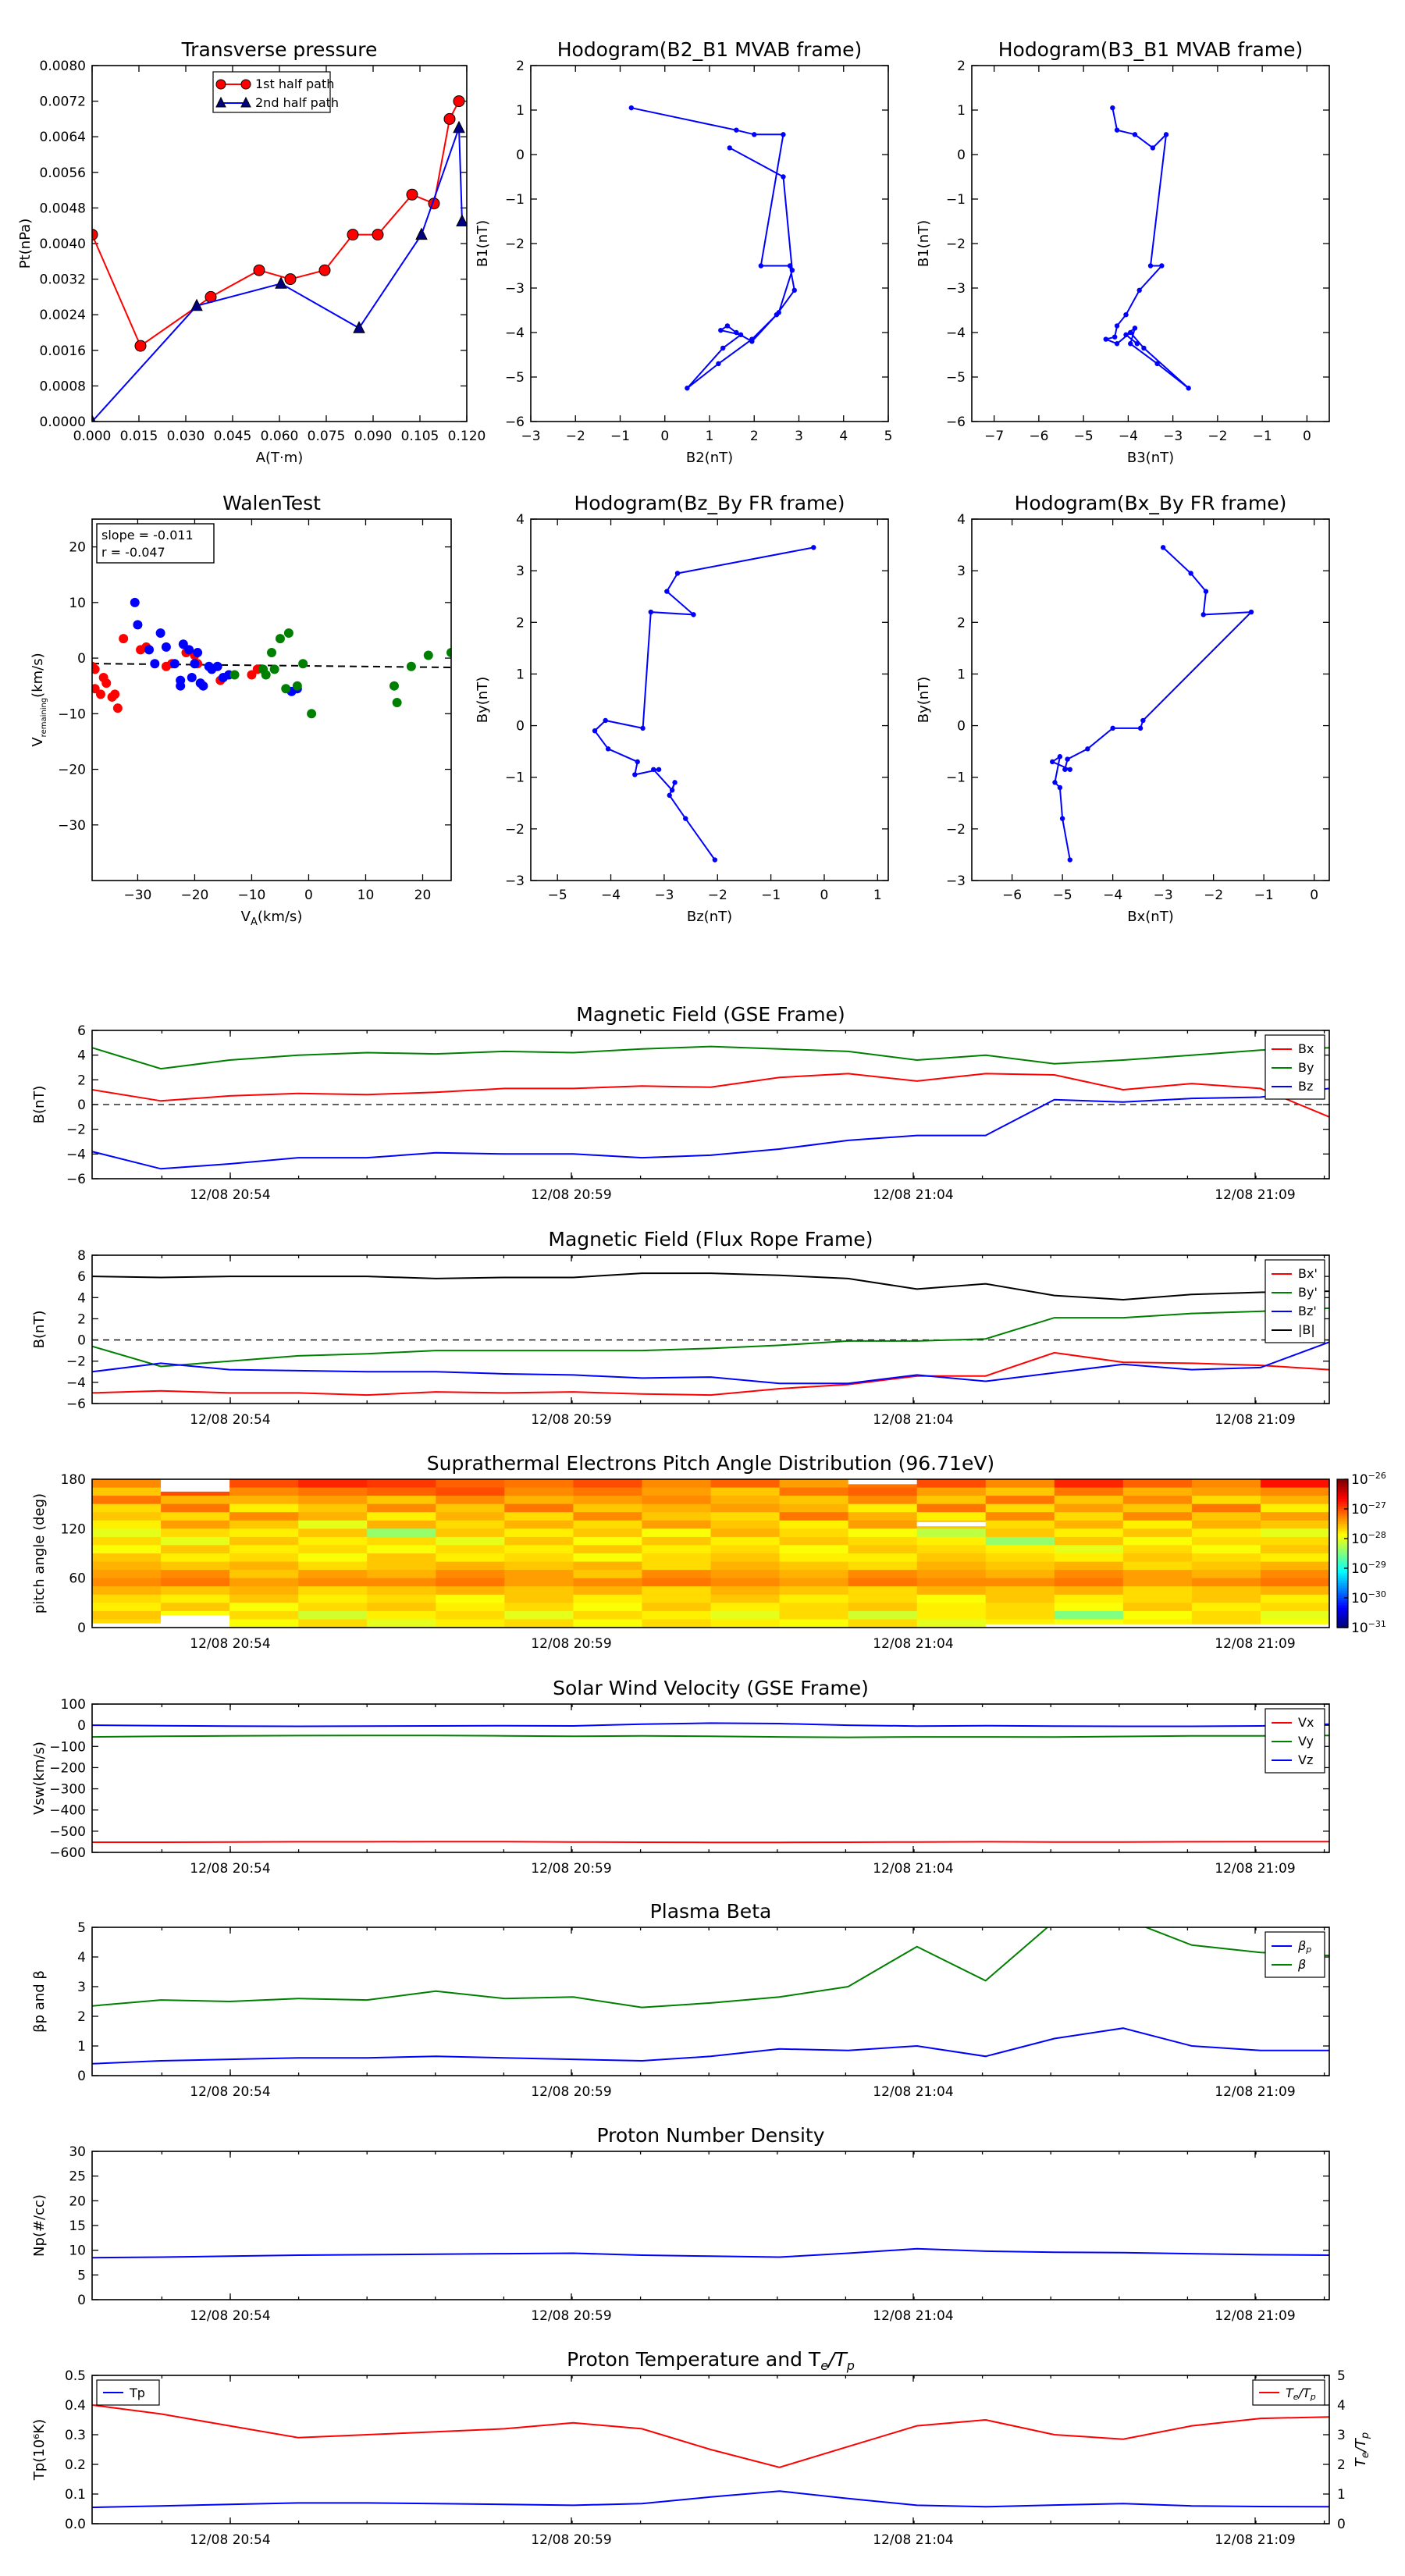 The width and height of the screenshot is (1405, 2576). I want to click on y-tick-label: 4, so click(81, 1298).